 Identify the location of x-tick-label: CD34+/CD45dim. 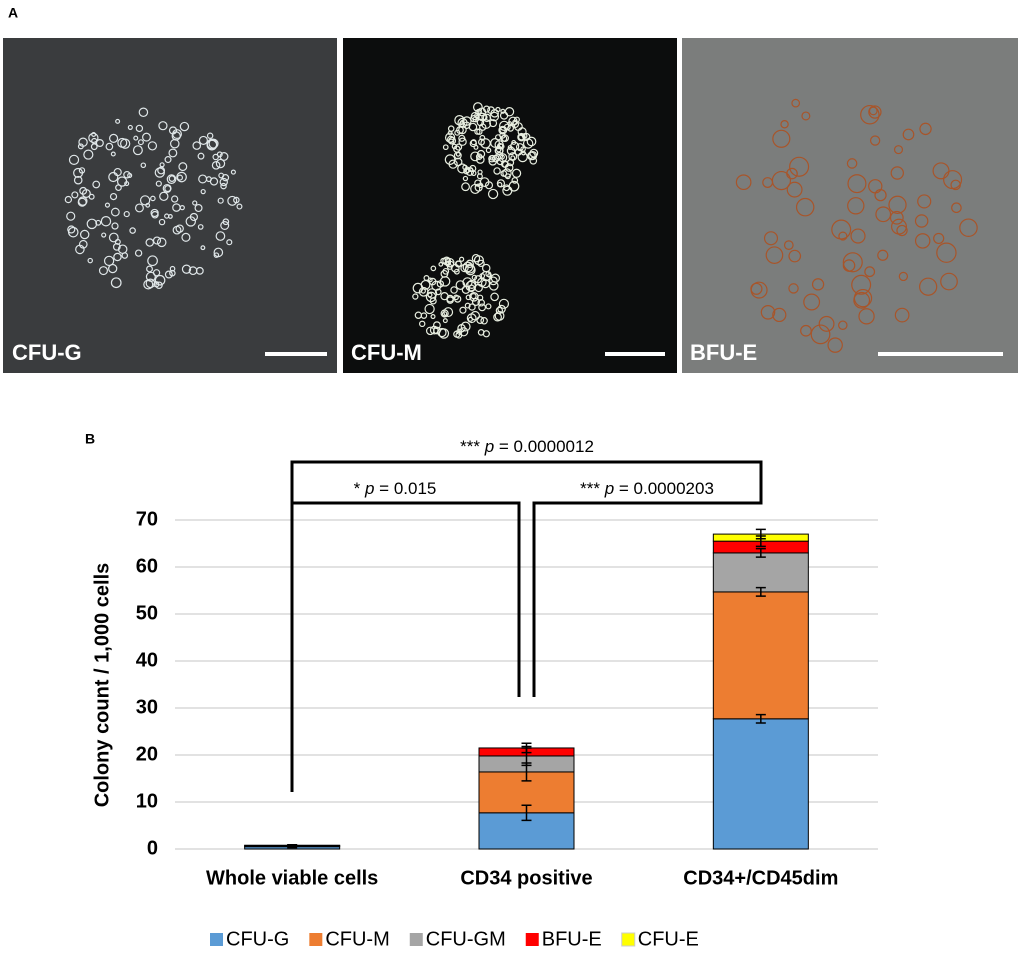
(760, 878).